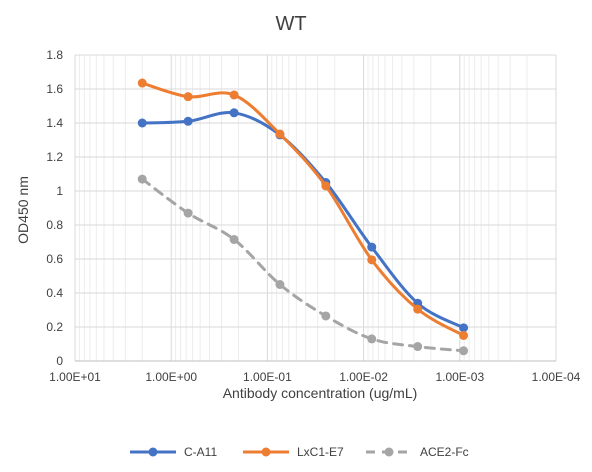 The width and height of the screenshot is (592, 472). What do you see at coordinates (556, 377) in the screenshot?
I see `x-tick-label: 1.00E-04` at bounding box center [556, 377].